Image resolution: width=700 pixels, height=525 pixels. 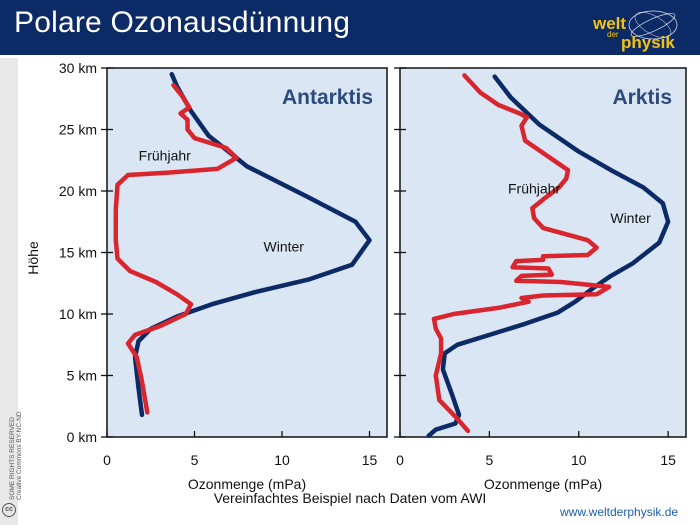 I want to click on chart-0-y-tick-label: 15 km, so click(x=78, y=253).